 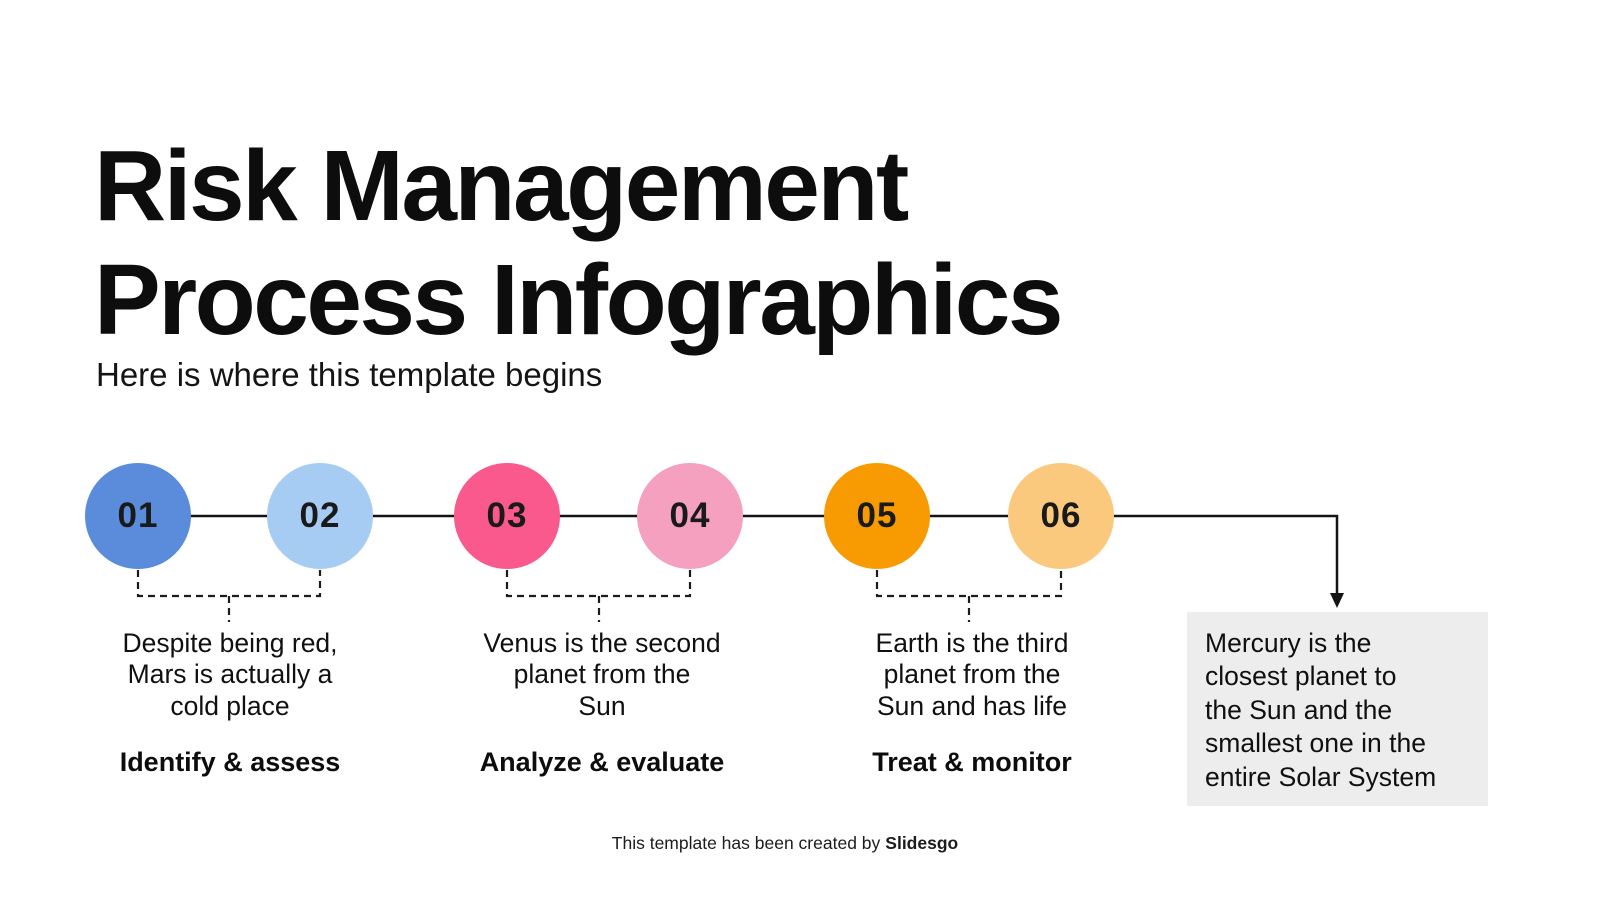 I want to click on step-circle-02: 02, so click(x=320, y=516).